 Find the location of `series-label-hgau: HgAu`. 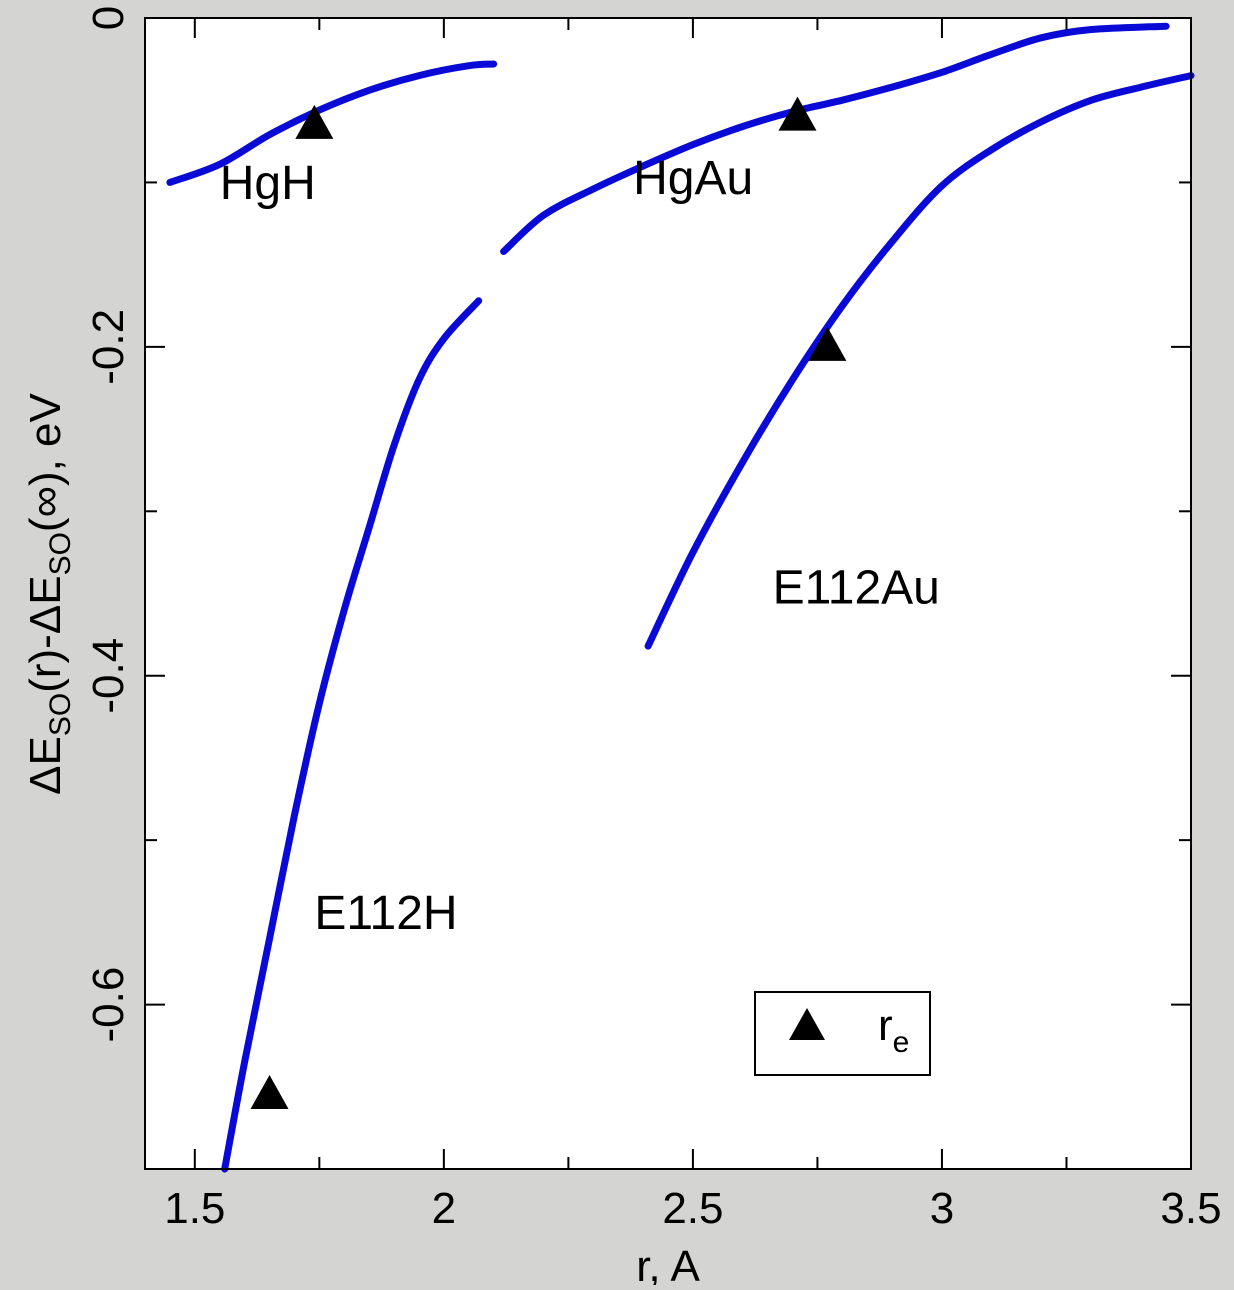

series-label-hgau: HgAu is located at coordinates (693, 178).